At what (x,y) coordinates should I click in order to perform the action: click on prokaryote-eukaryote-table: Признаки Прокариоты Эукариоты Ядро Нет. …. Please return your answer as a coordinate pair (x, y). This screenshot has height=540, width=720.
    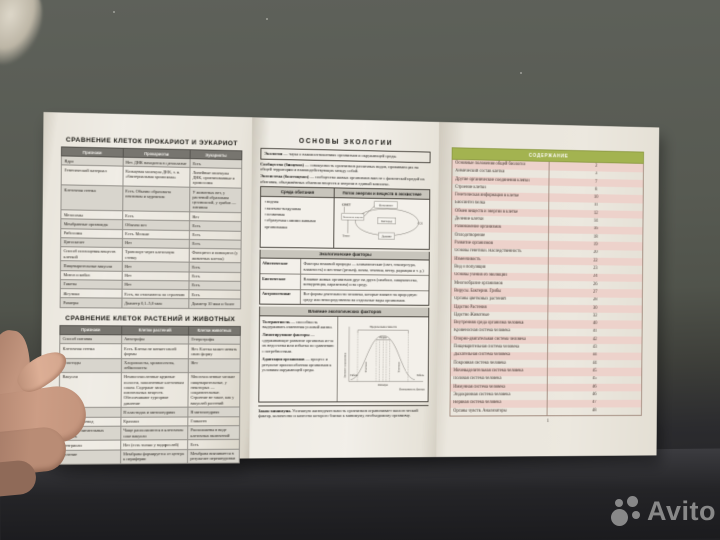
    Looking at the image, I should click on (151, 227).